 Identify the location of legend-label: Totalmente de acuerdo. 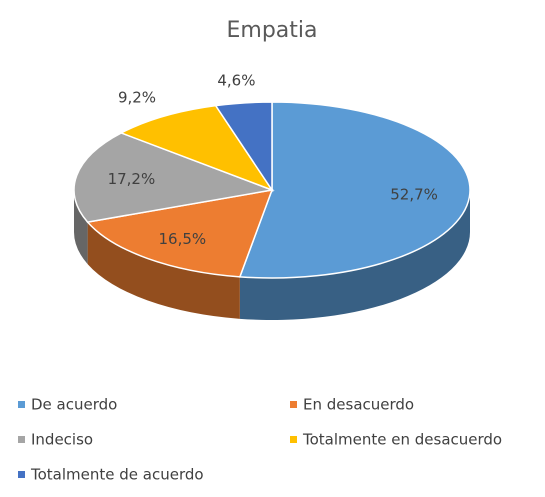
(117, 475).